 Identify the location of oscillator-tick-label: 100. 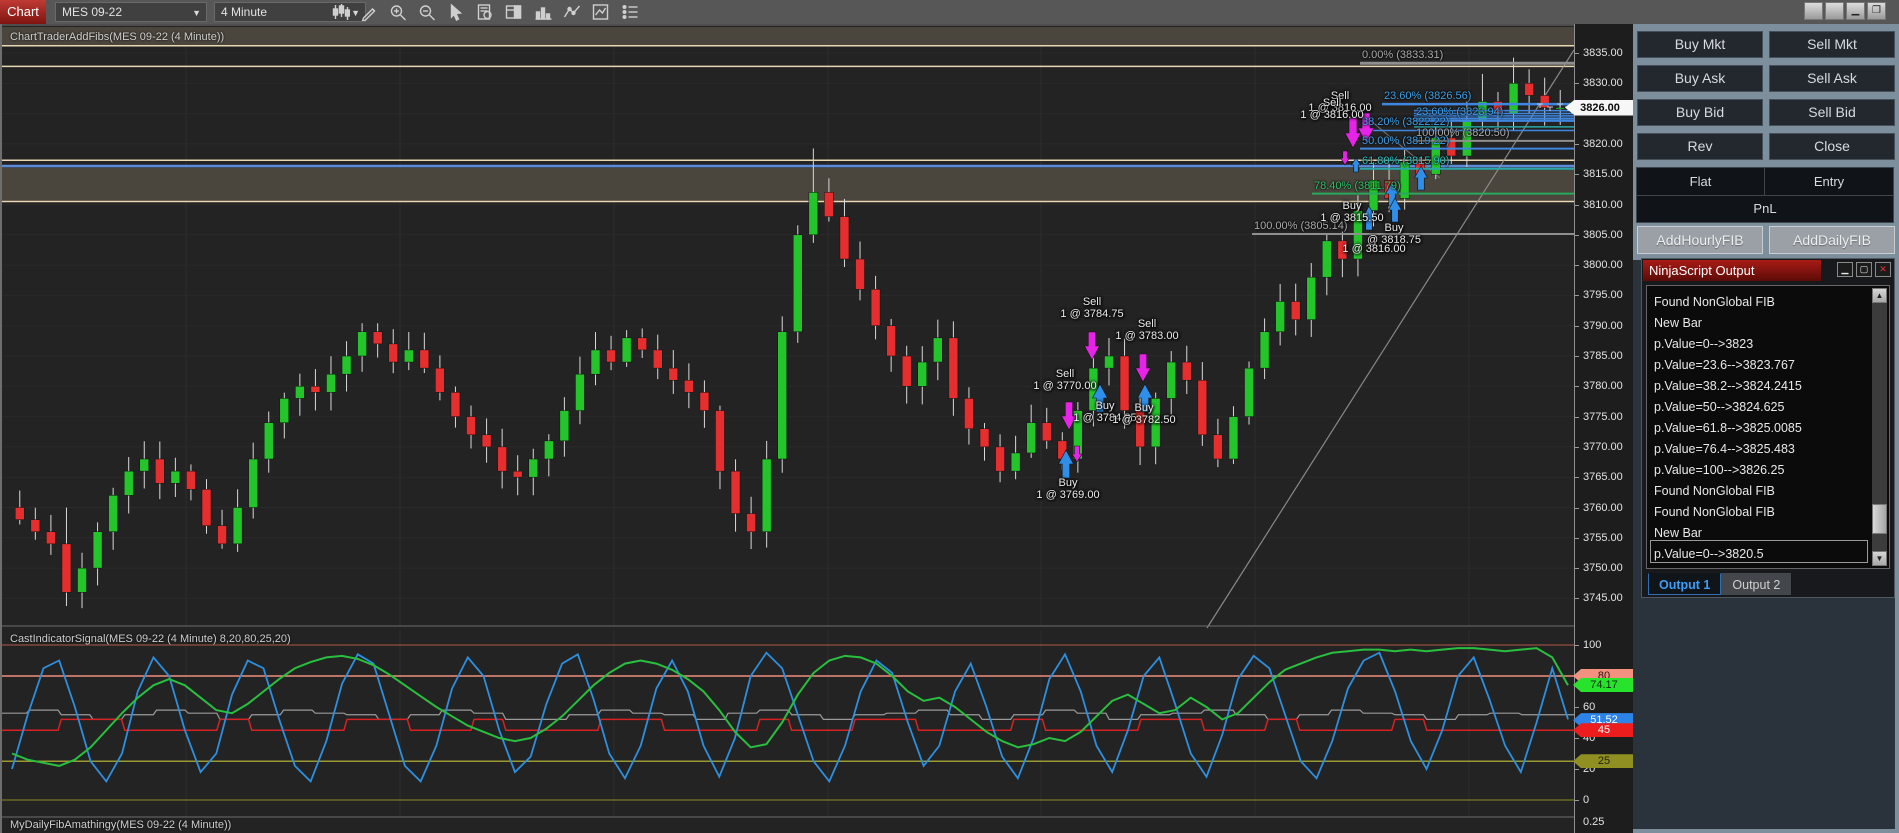
(1592, 645).